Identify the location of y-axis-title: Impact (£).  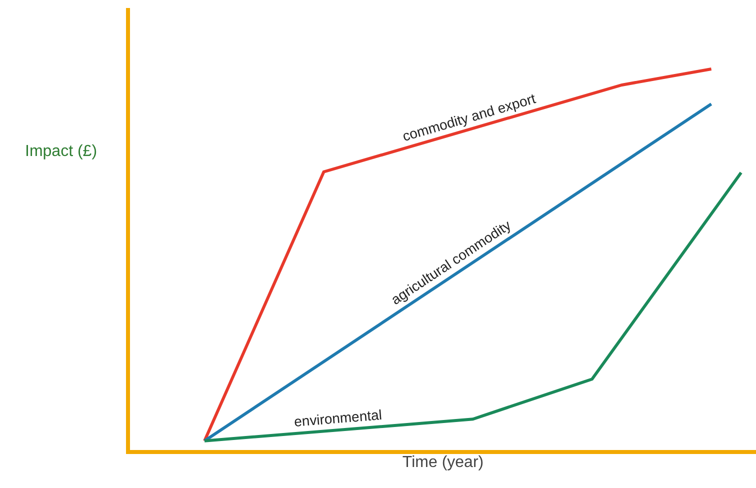
(61, 151).